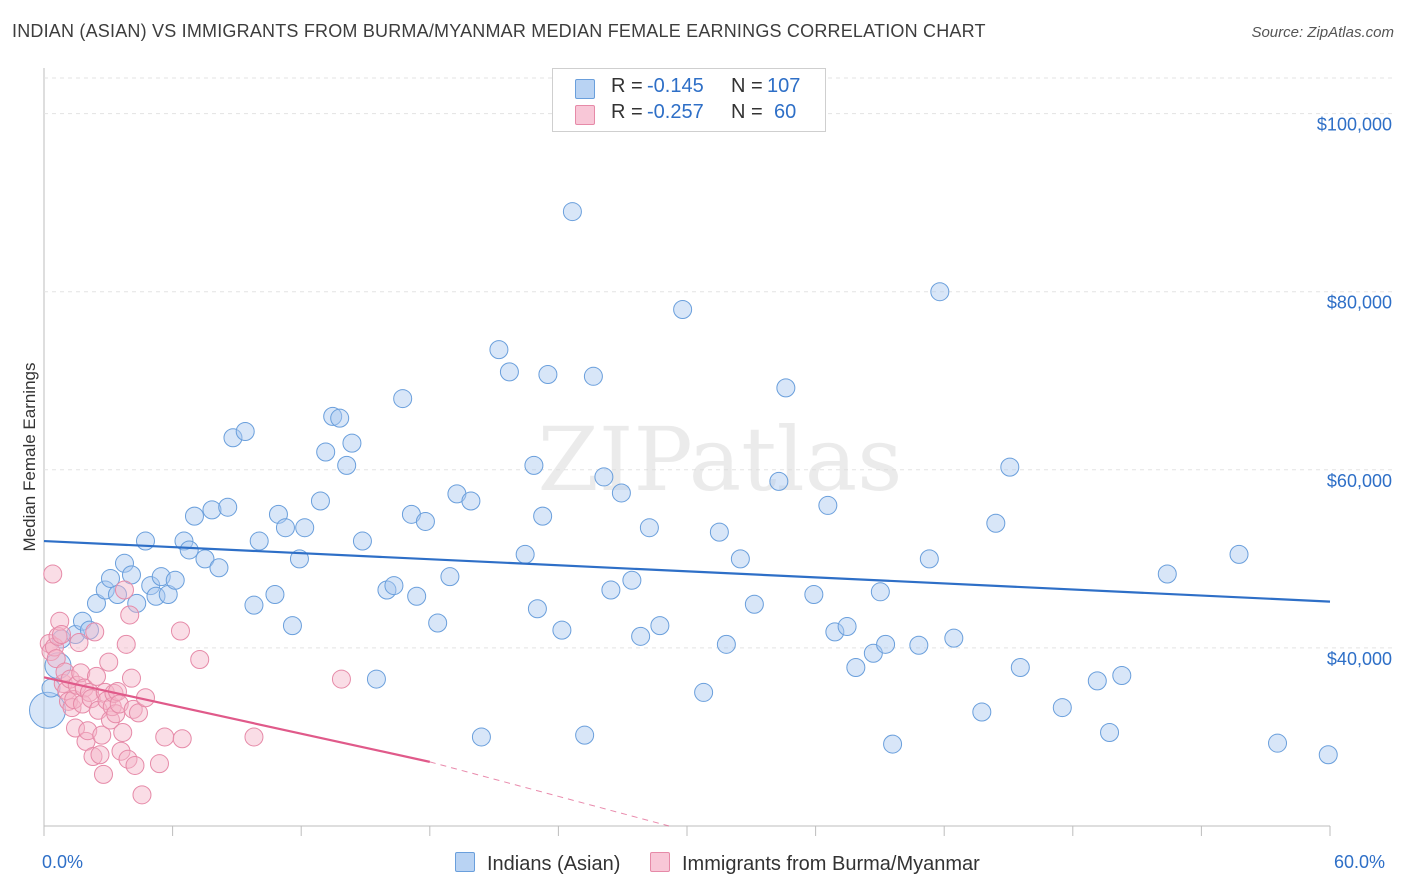  What do you see at coordinates (689, 100) in the screenshot?
I see `correlation-legend: R = -0.145 N = 107 R = -0.257 N = 60` at bounding box center [689, 100].